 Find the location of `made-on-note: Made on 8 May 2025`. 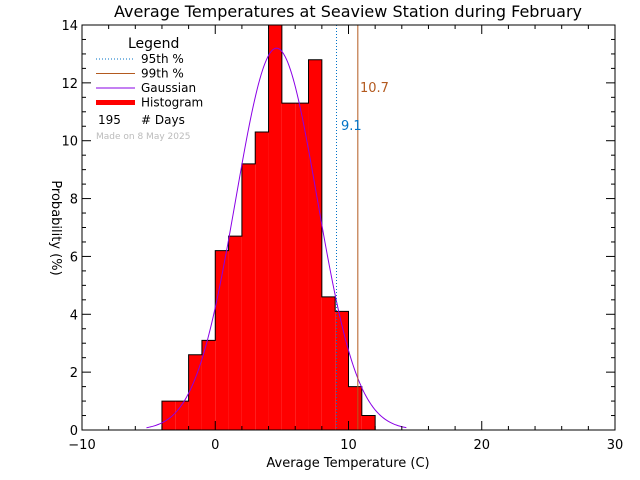

made-on-note: Made on 8 May 2025 is located at coordinates (143, 137).